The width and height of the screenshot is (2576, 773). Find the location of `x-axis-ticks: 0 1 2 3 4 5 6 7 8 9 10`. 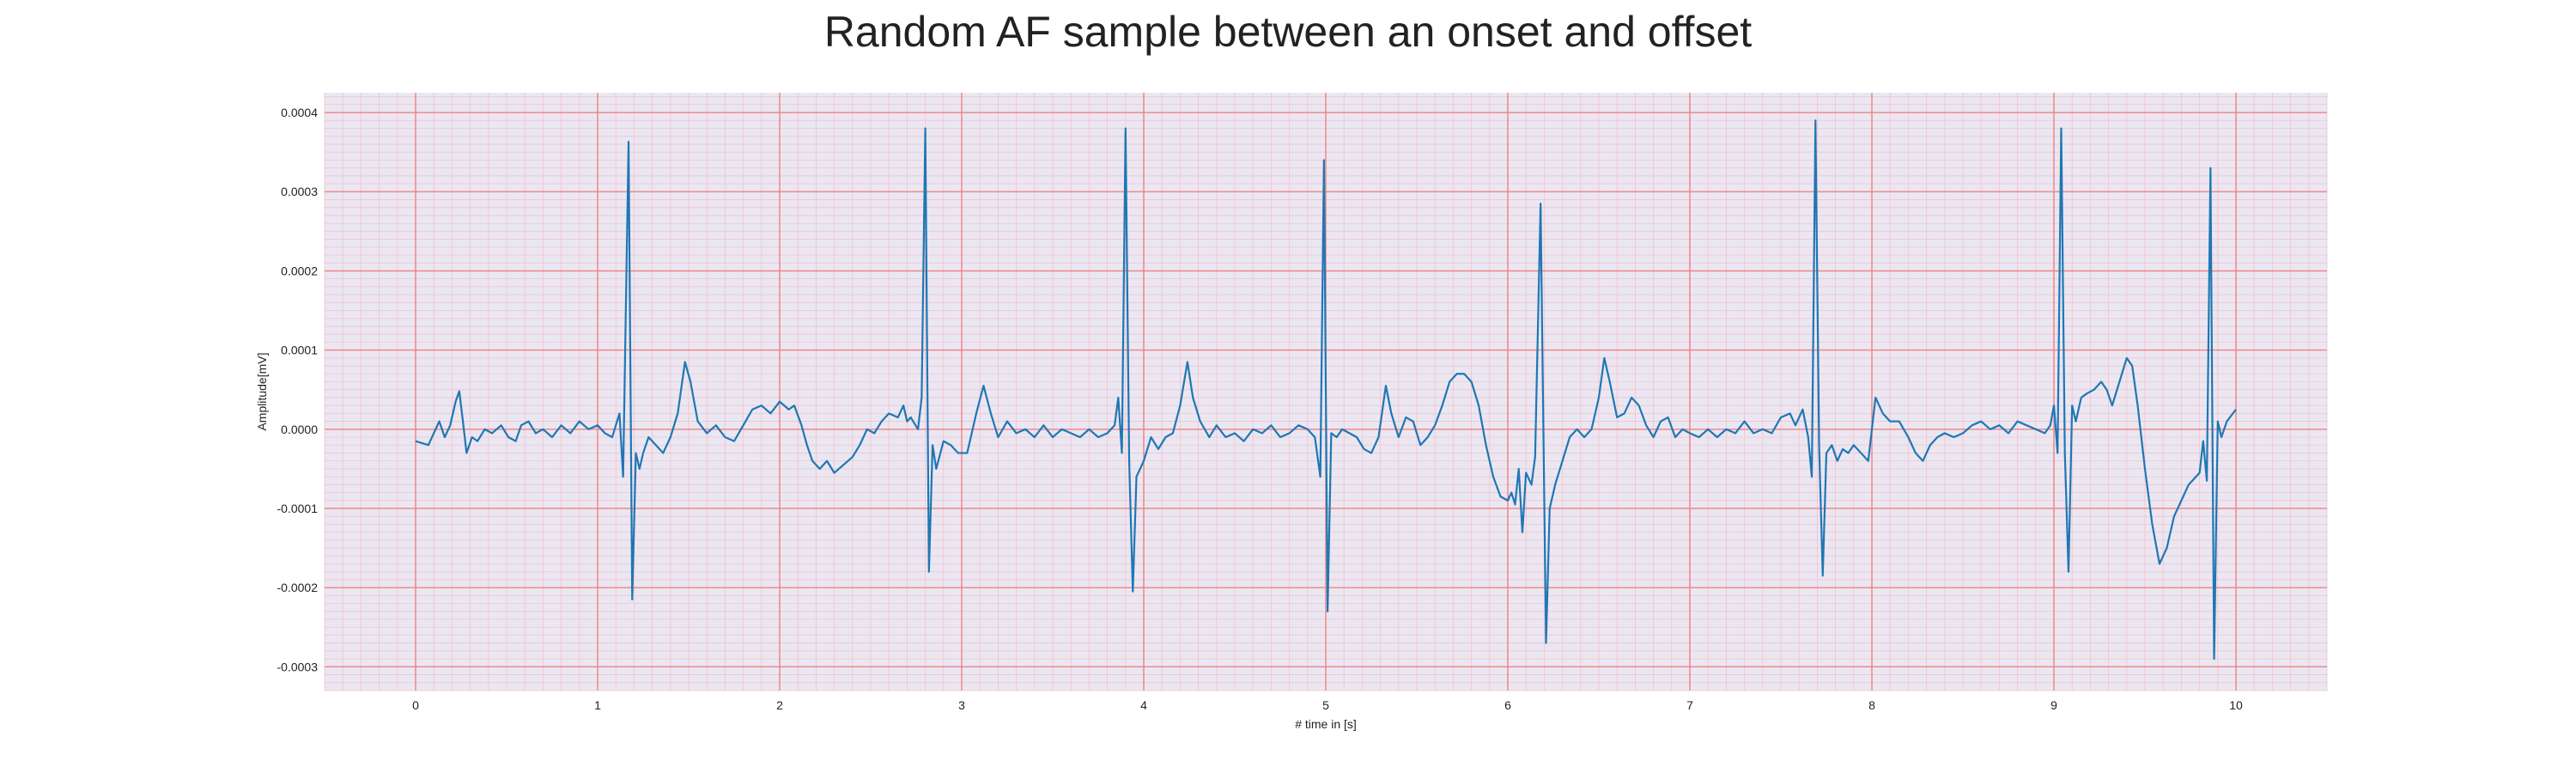

x-axis-ticks: 0 1 2 3 4 5 6 7 8 9 10 is located at coordinates (1327, 705).